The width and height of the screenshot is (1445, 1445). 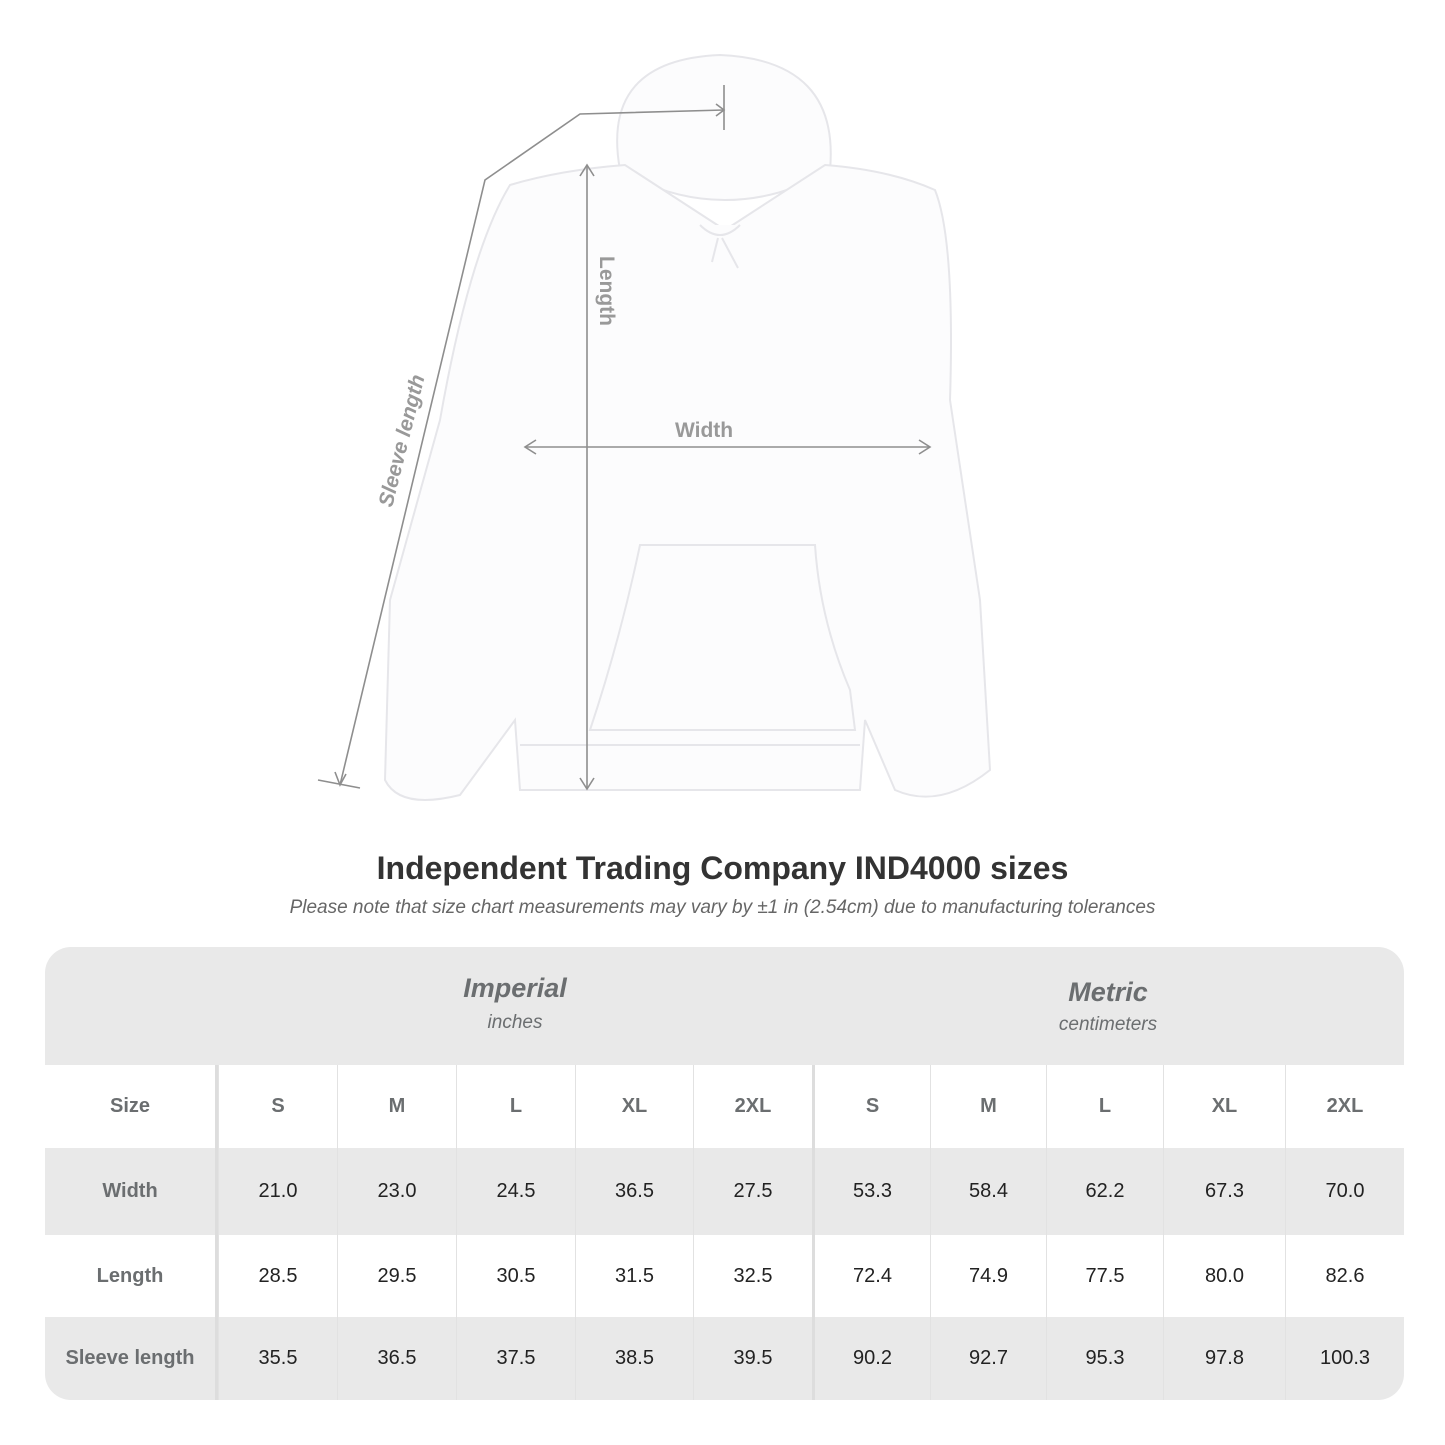 I want to click on size-header-row: Size S M L XL 2XL S M L XL 2XL, so click(x=724, y=1106).